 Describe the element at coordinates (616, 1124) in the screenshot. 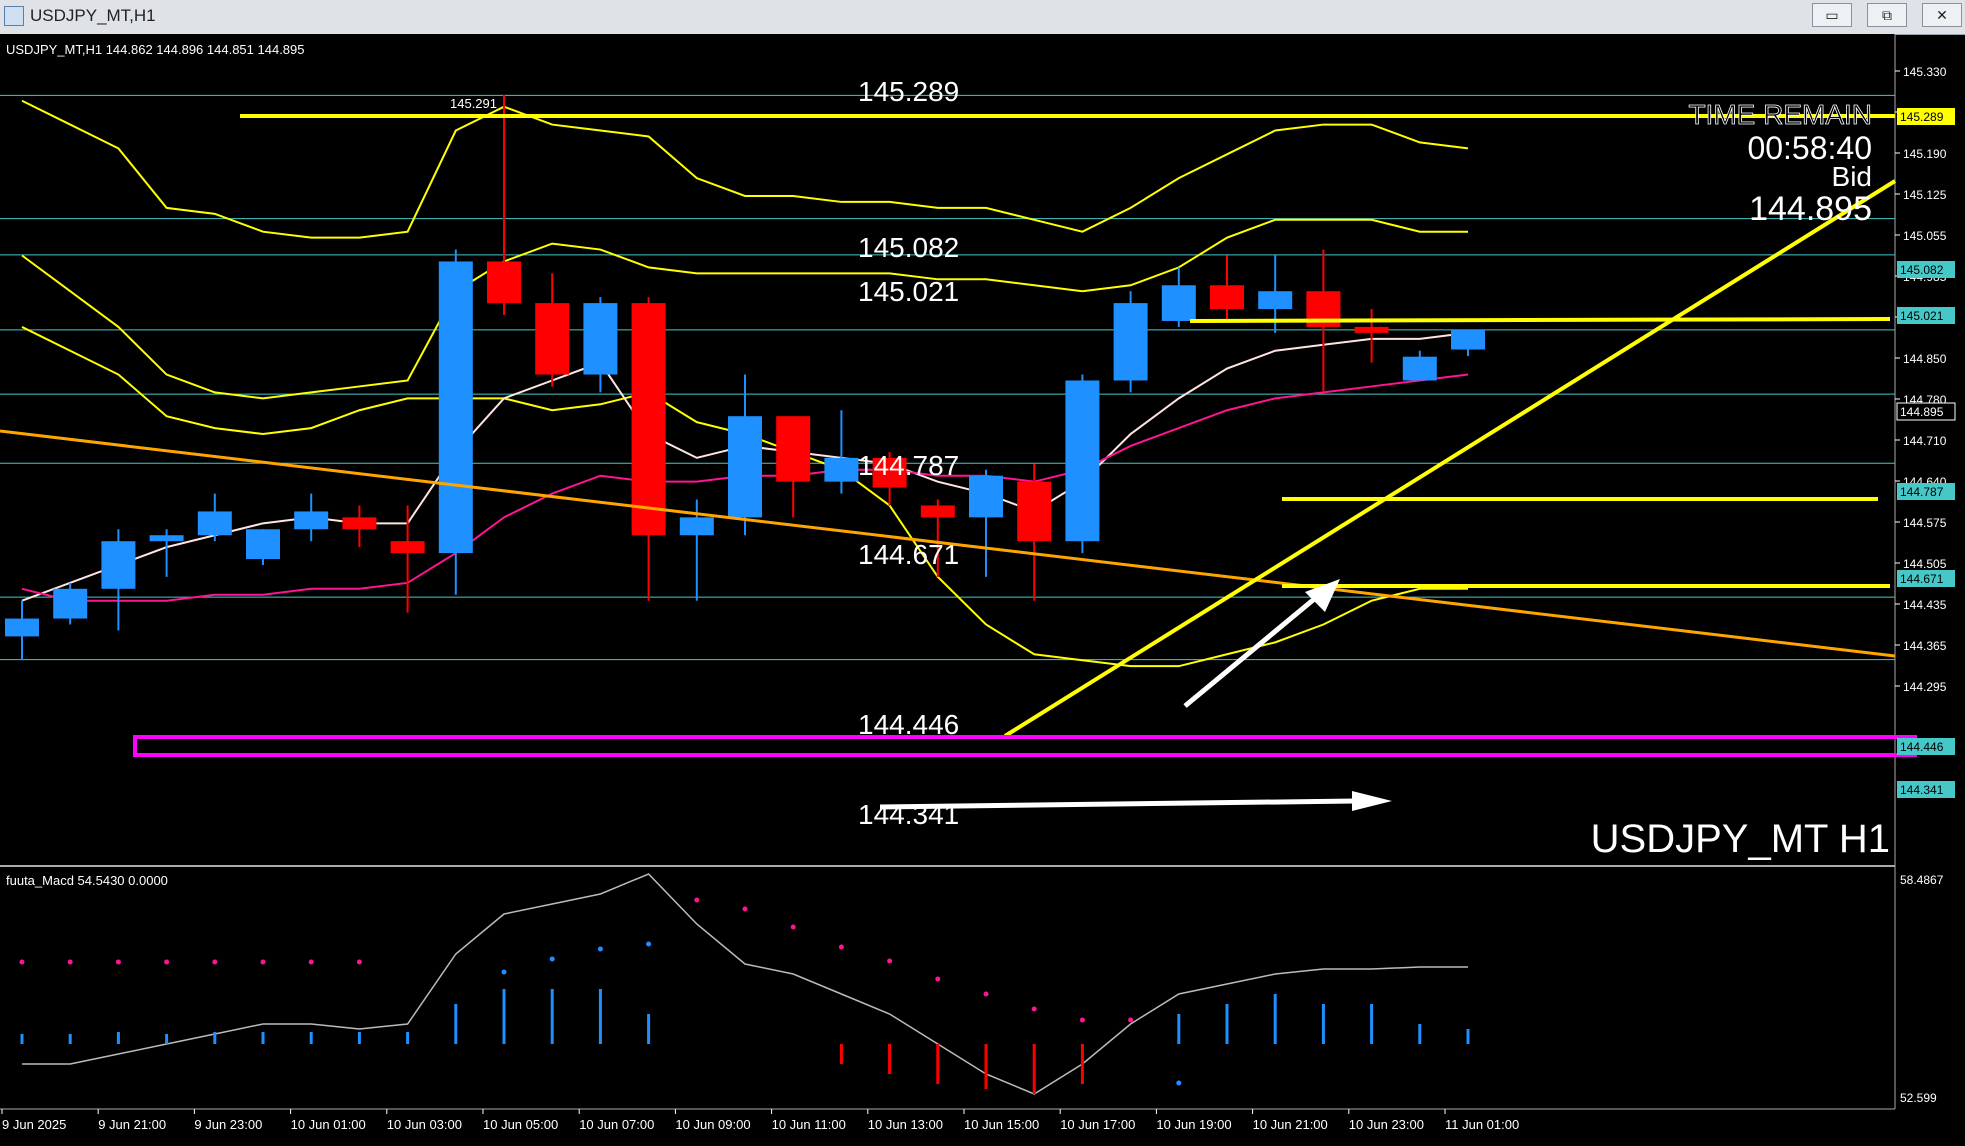

I see `time-axis-label: 10 Jun 07:00` at that location.